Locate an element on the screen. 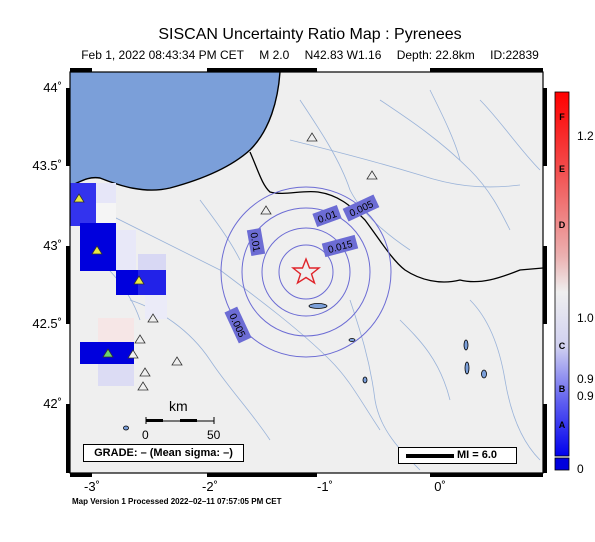 This screenshot has height=542, width=595. colorbar-letter: F is located at coordinates (562, 117).